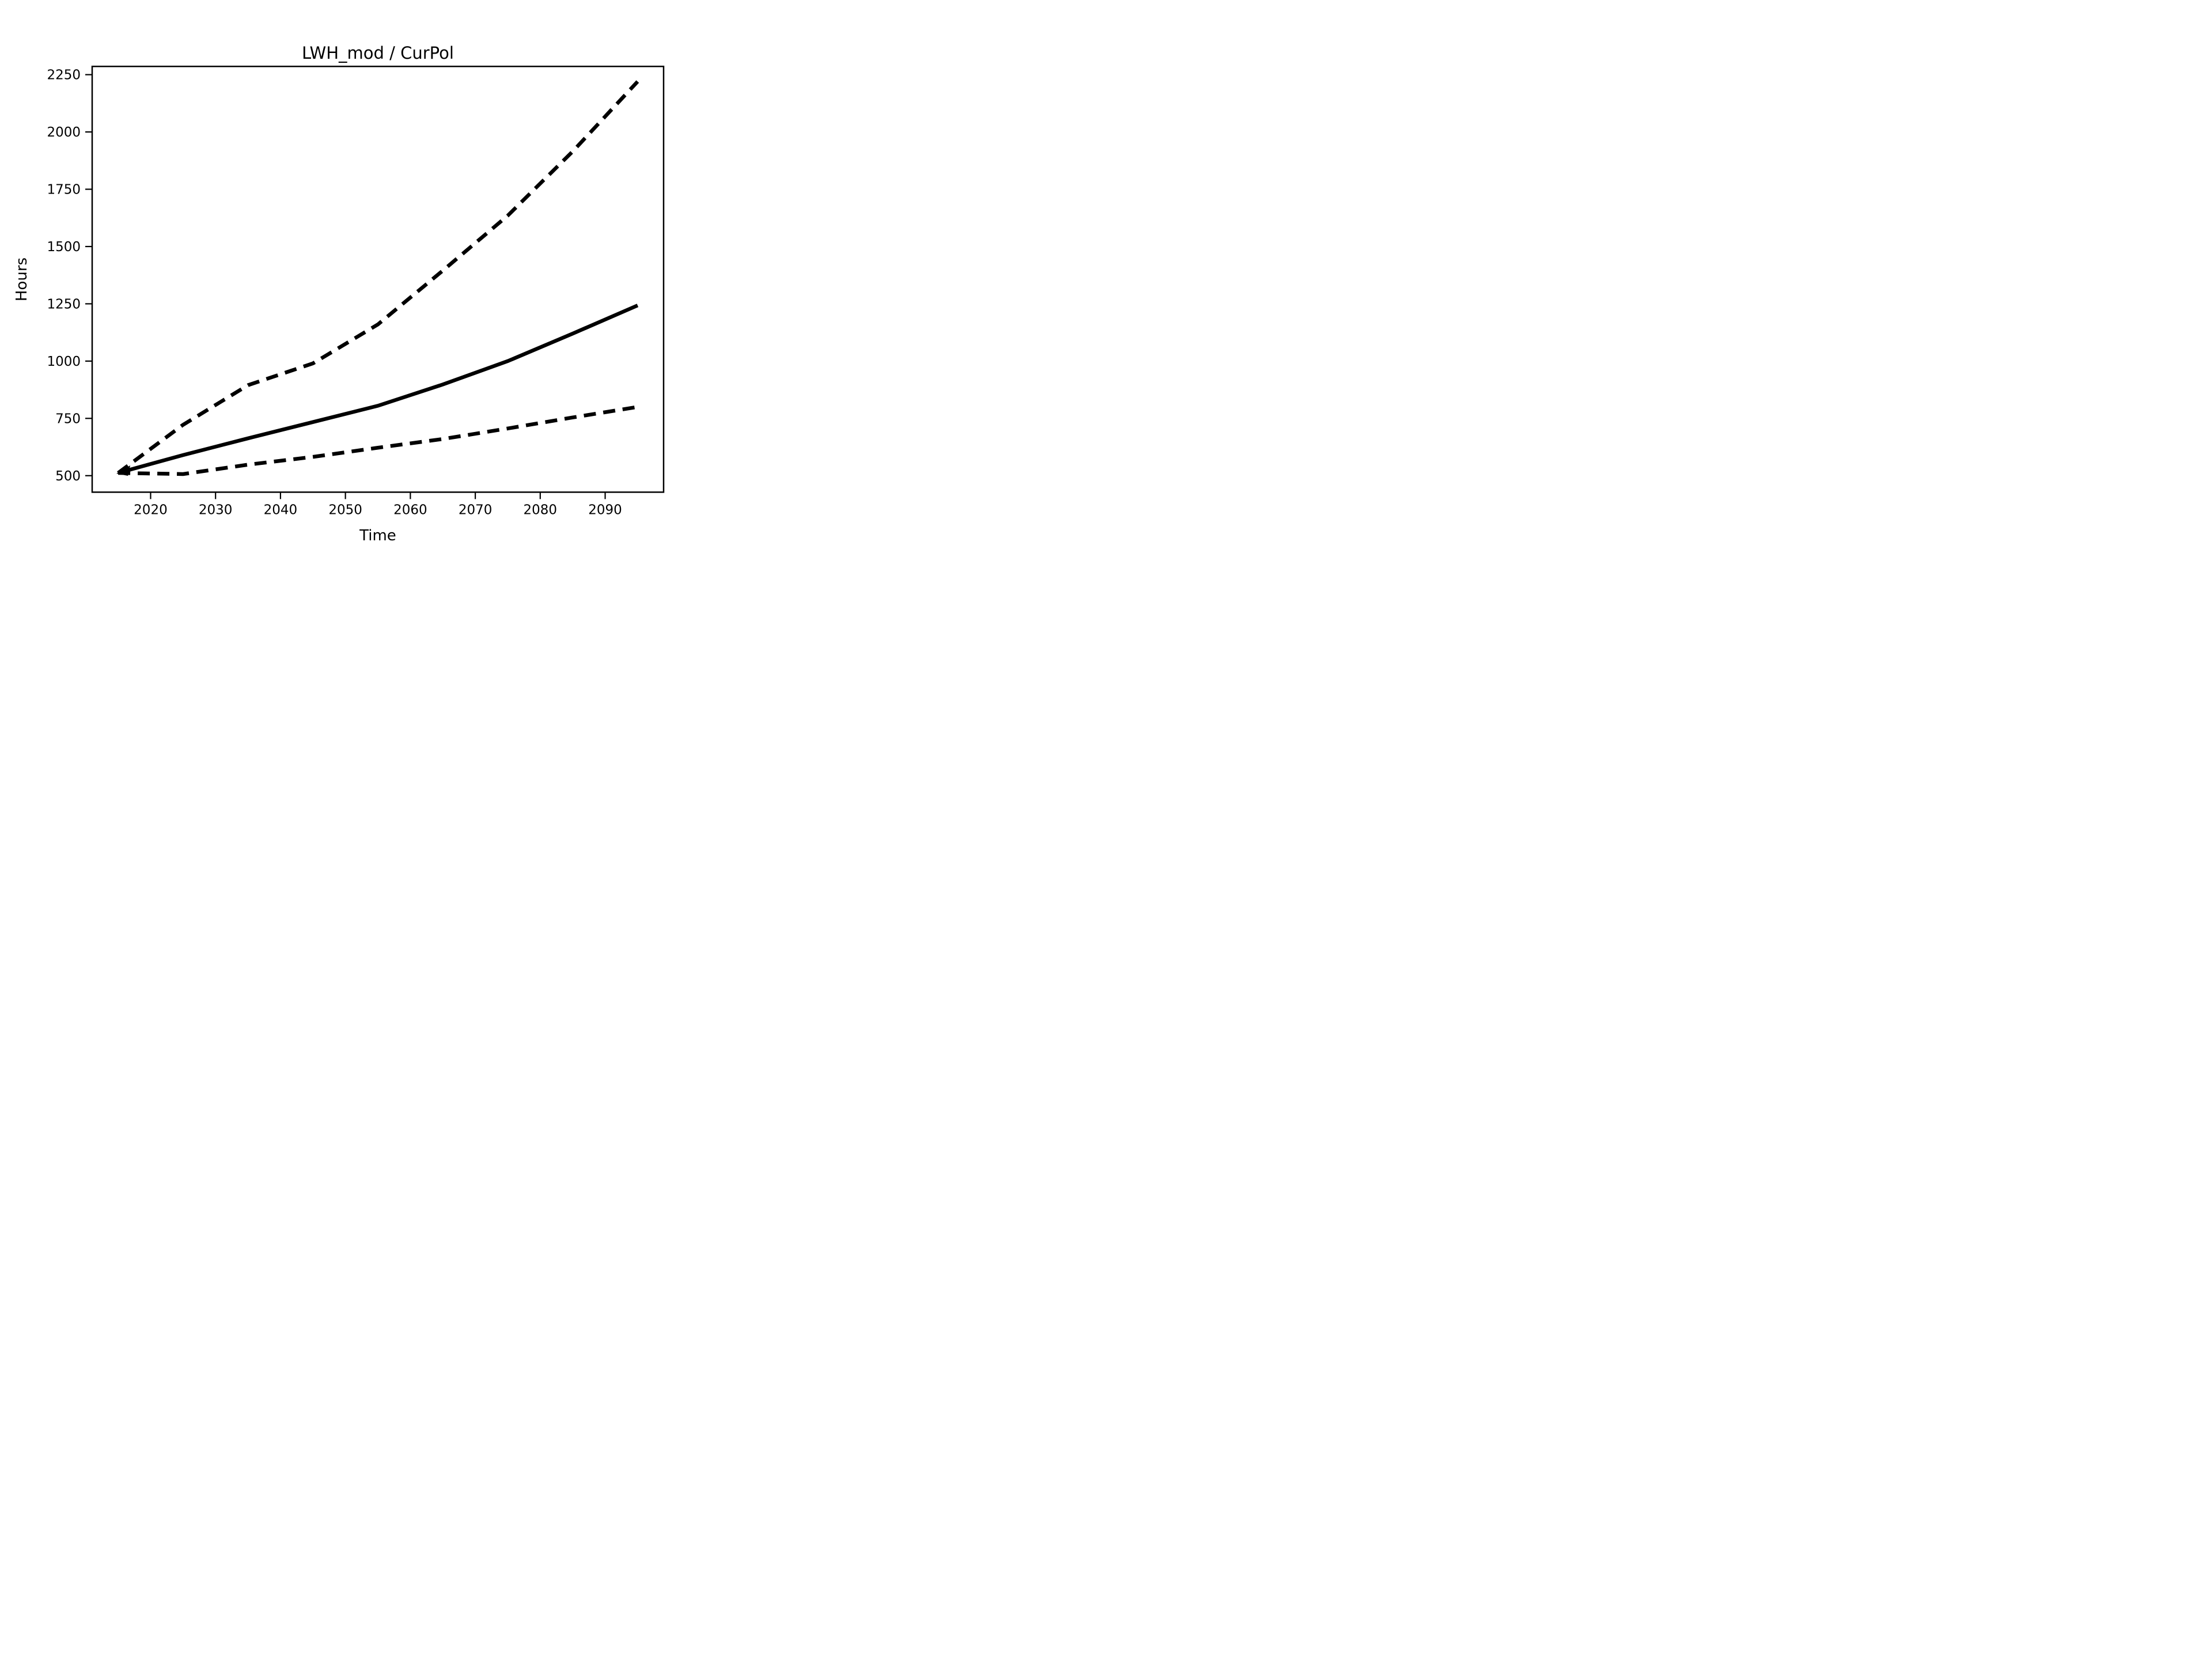  I want to click on x-tick-label: 2060, so click(410, 509).